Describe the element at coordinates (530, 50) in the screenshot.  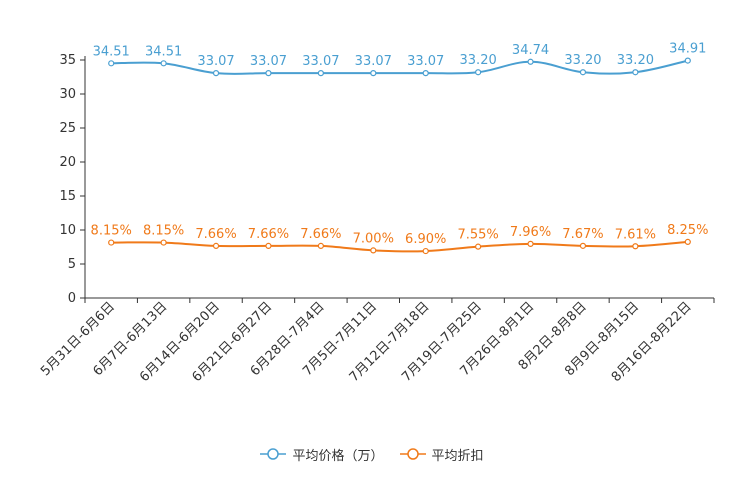
I see `data-label: 34.74` at that location.